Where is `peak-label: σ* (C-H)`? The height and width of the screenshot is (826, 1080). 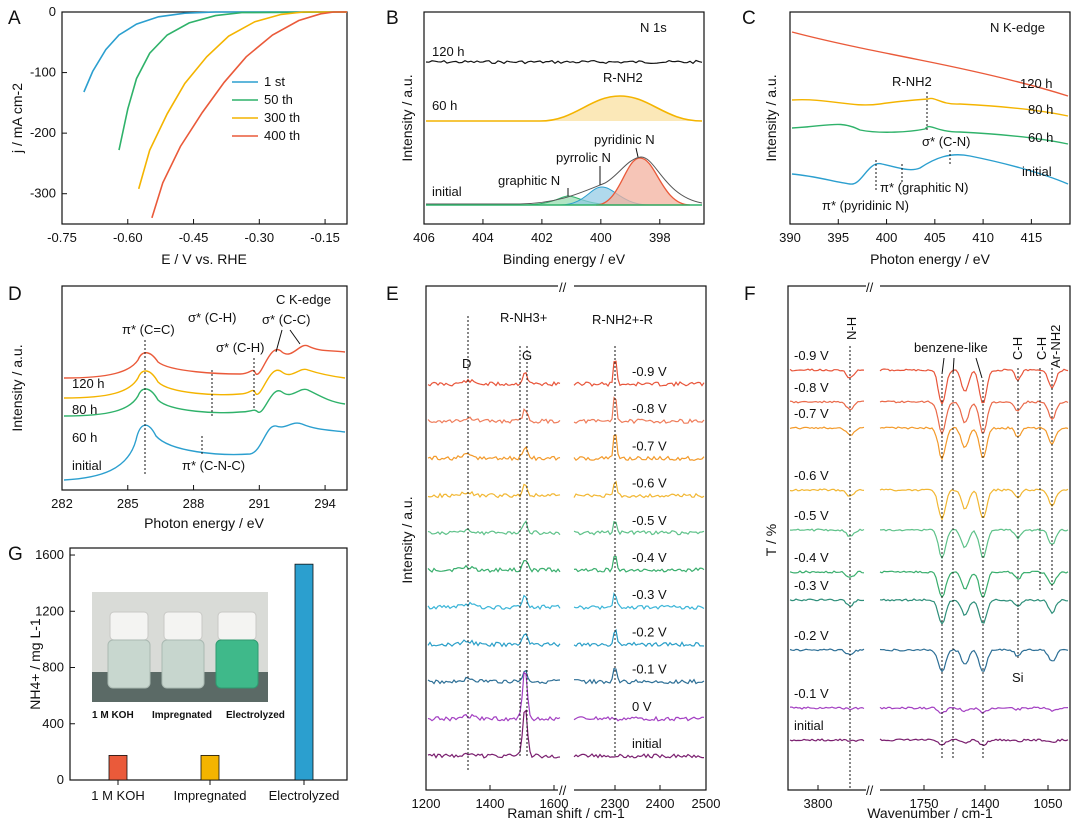
peak-label: σ* (C-H) is located at coordinates (212, 317).